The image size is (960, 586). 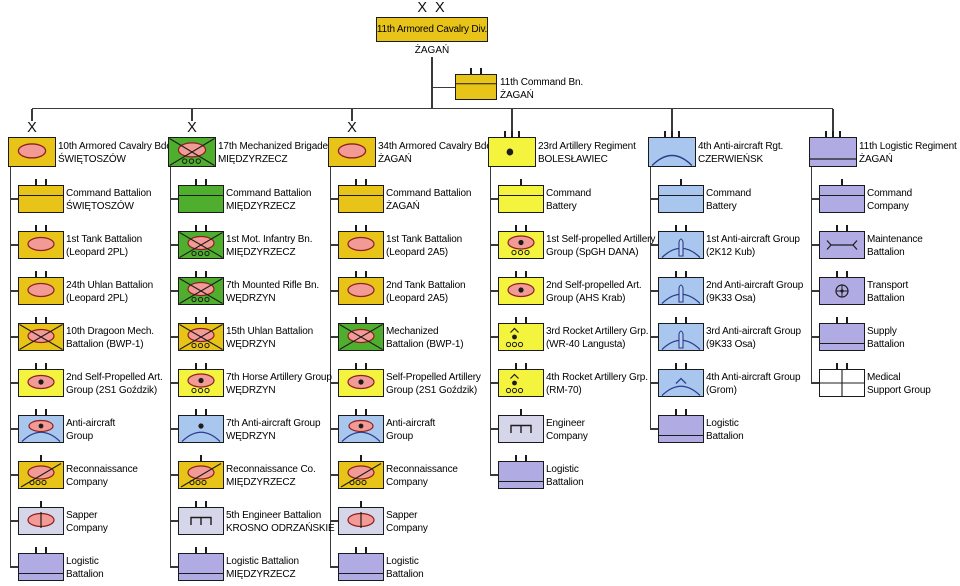 I want to click on division-location: ŻAGAŃ, so click(x=432, y=50).